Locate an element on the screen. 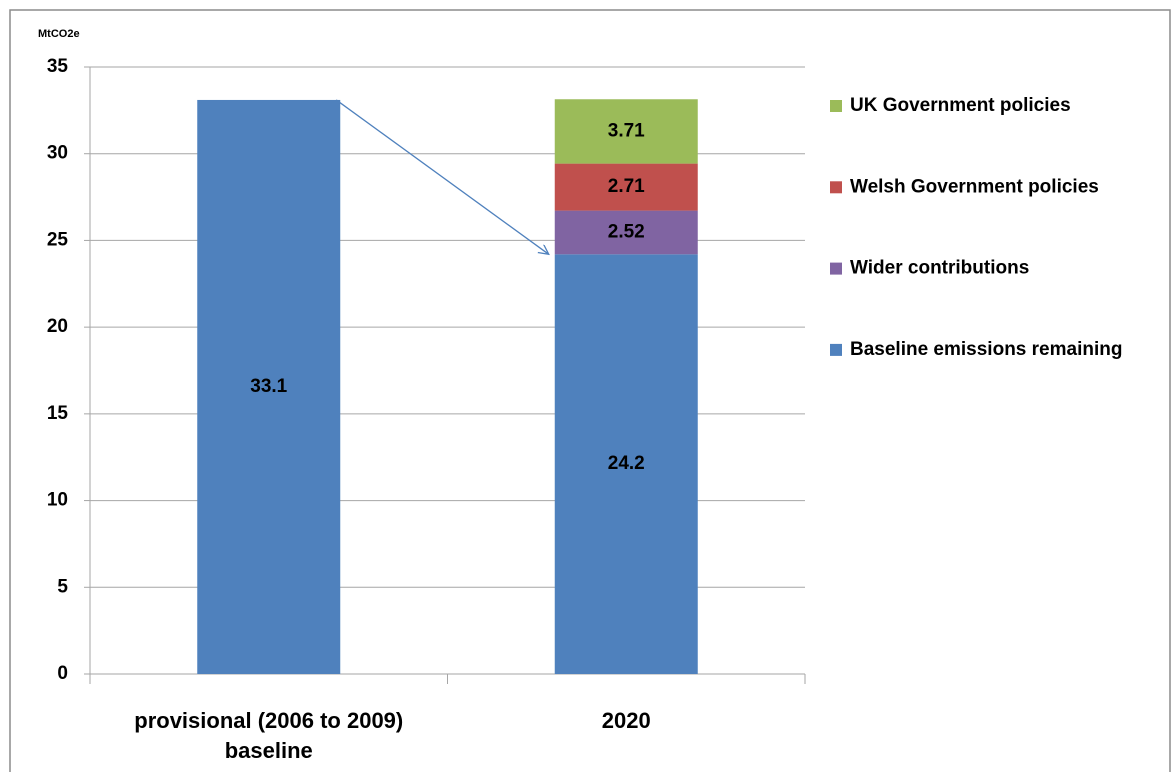  data-label: 3.71 is located at coordinates (626, 130).